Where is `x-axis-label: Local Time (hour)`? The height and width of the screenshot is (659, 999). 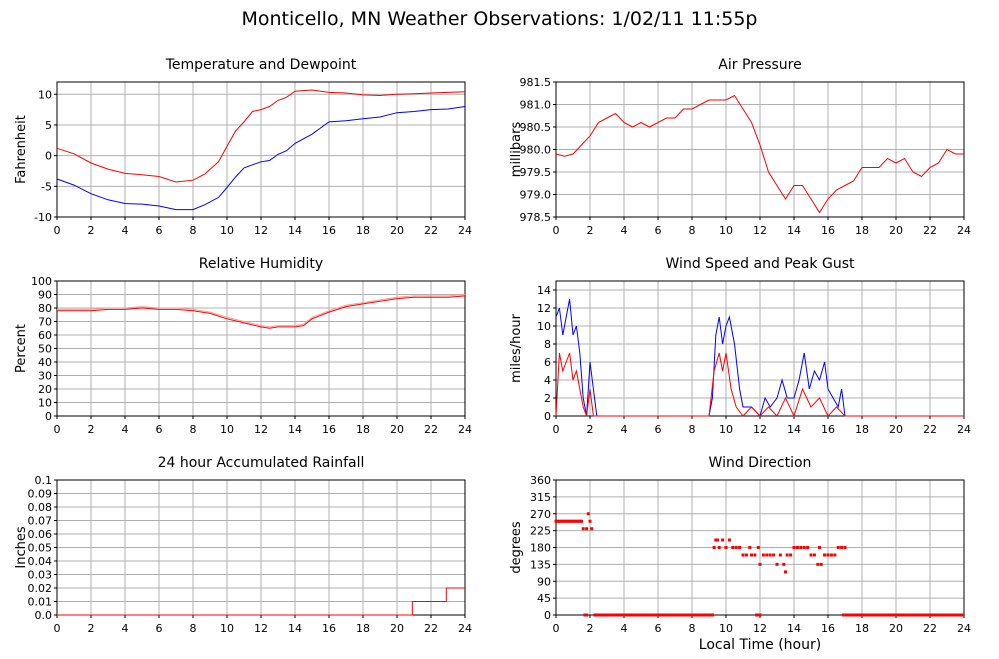 x-axis-label: Local Time (hour) is located at coordinates (760, 645).